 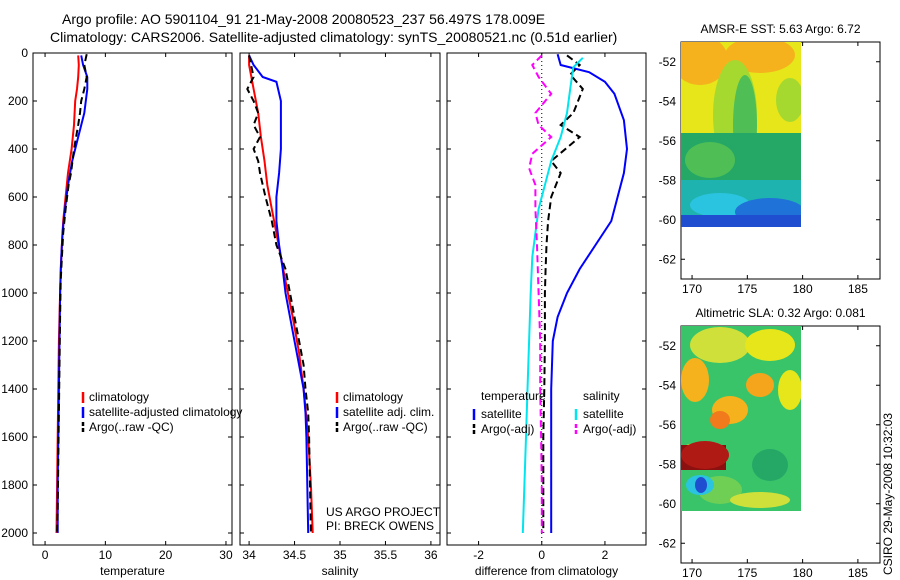 I want to click on y-tick-label: 1400, so click(x=14, y=389).